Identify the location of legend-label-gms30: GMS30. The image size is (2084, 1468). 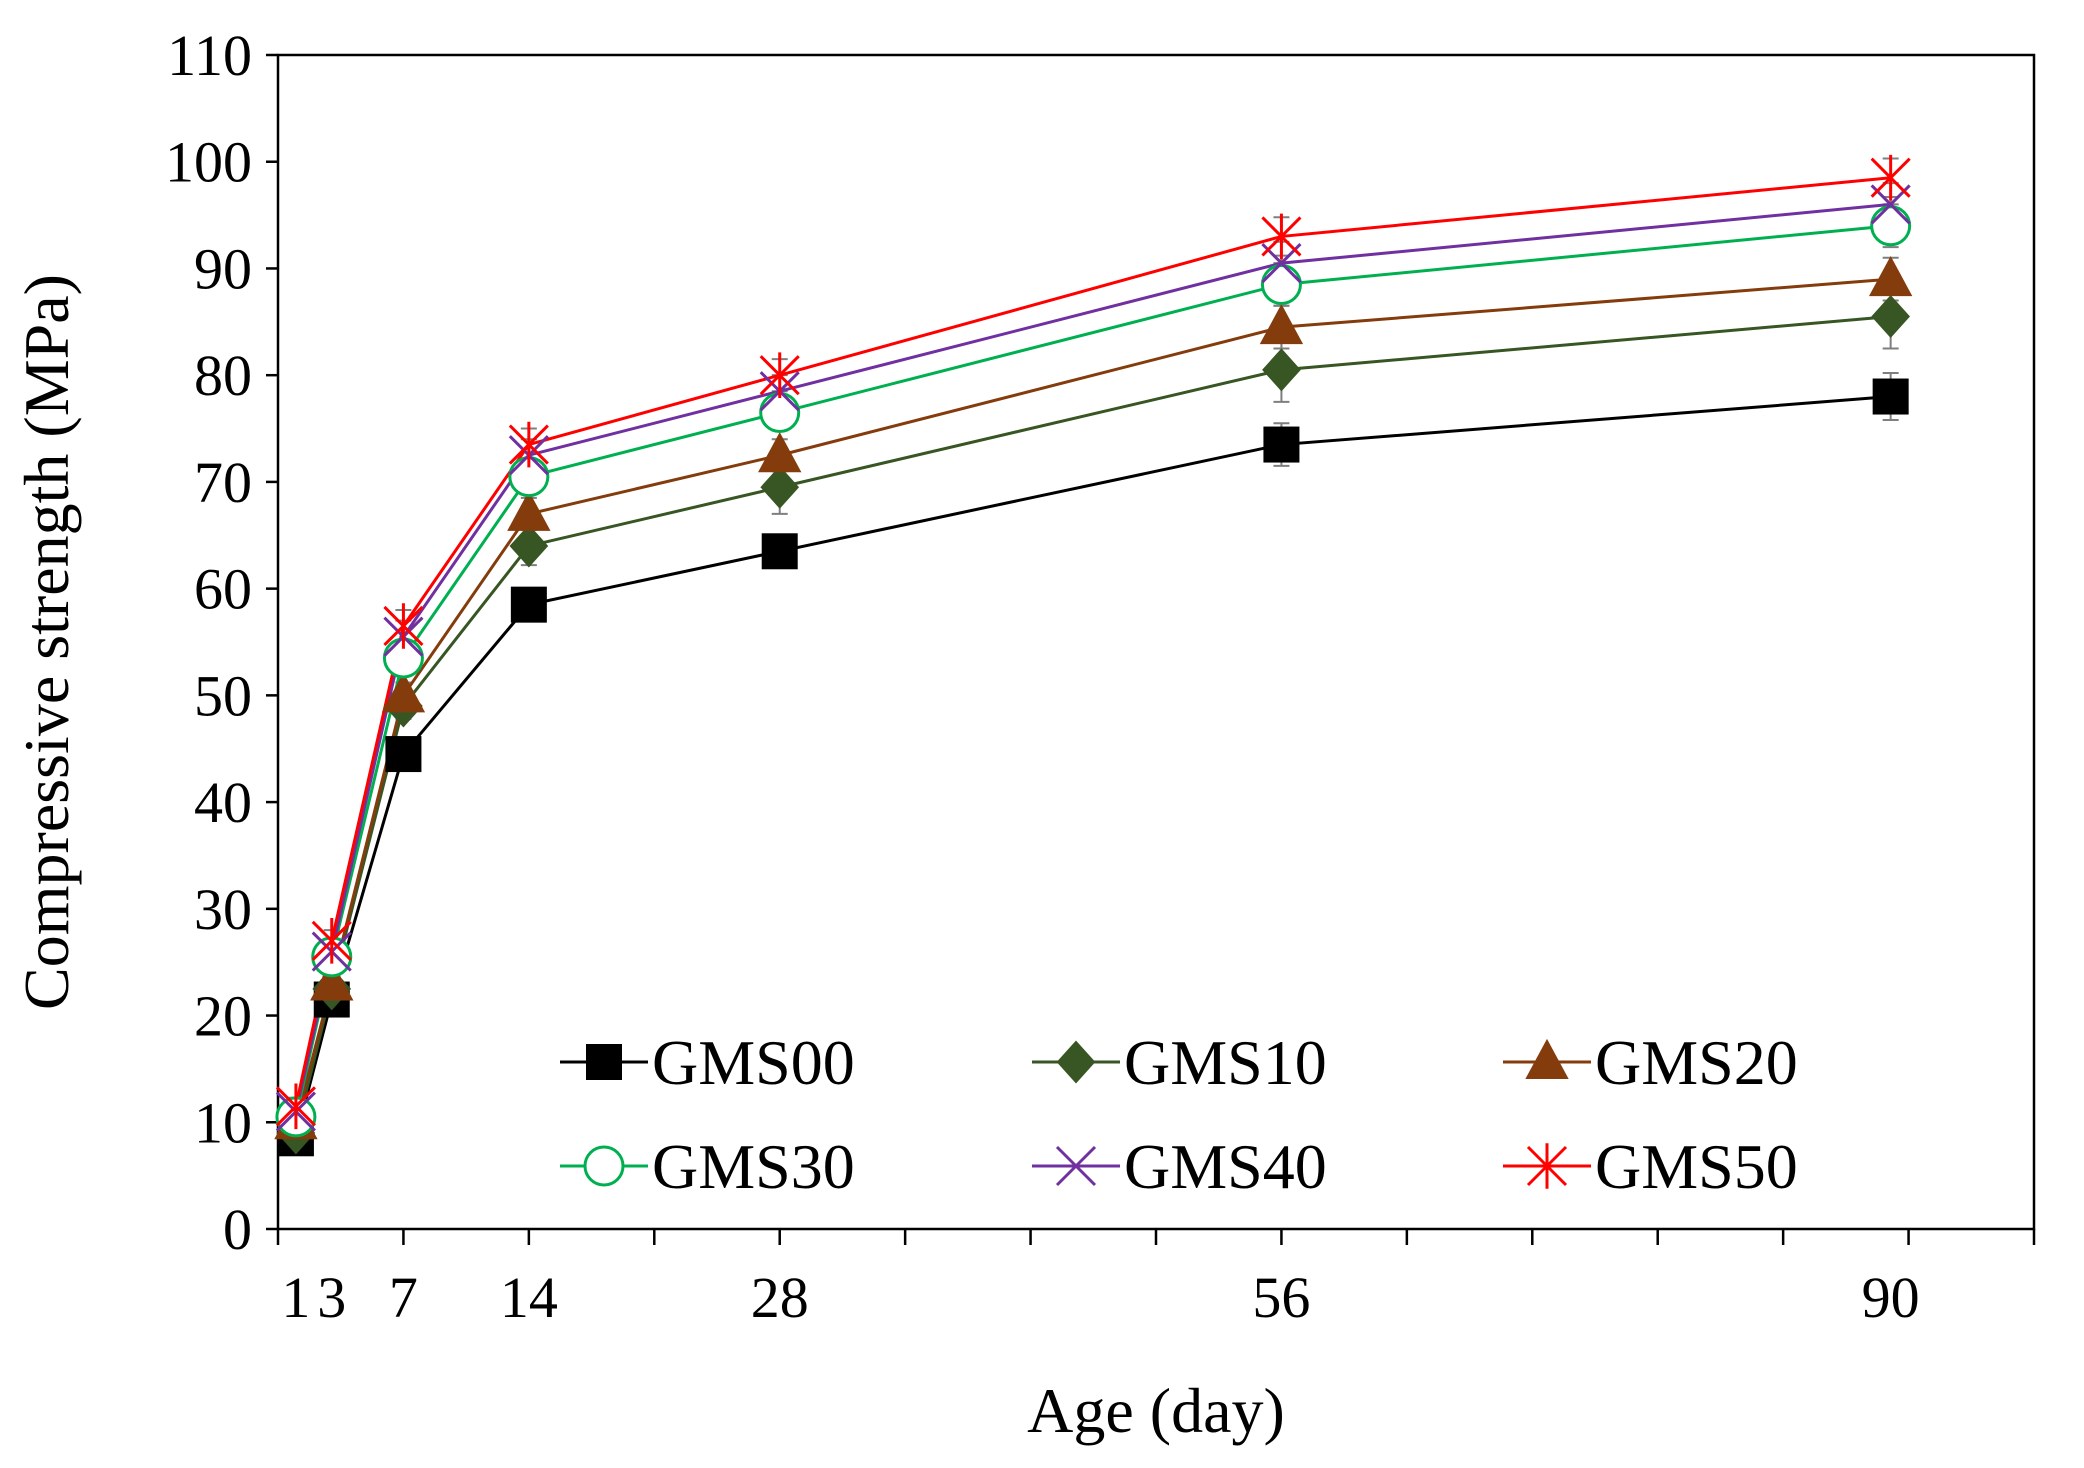
(753, 1166).